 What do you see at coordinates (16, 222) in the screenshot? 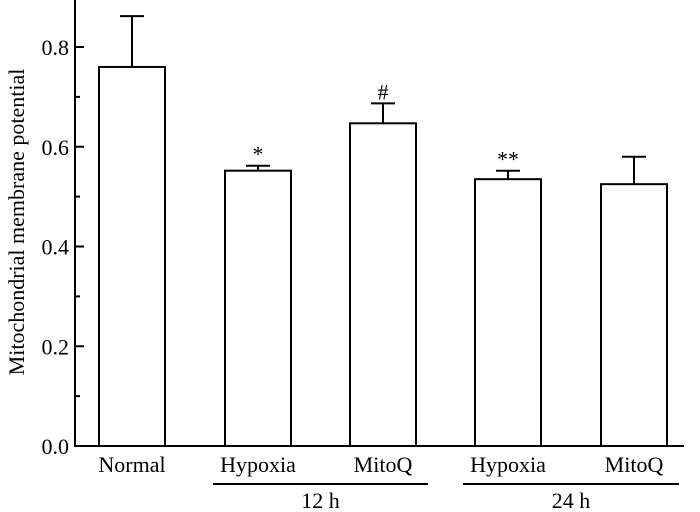
I see `y-axis-label: Mitochondrial membrane potential` at bounding box center [16, 222].